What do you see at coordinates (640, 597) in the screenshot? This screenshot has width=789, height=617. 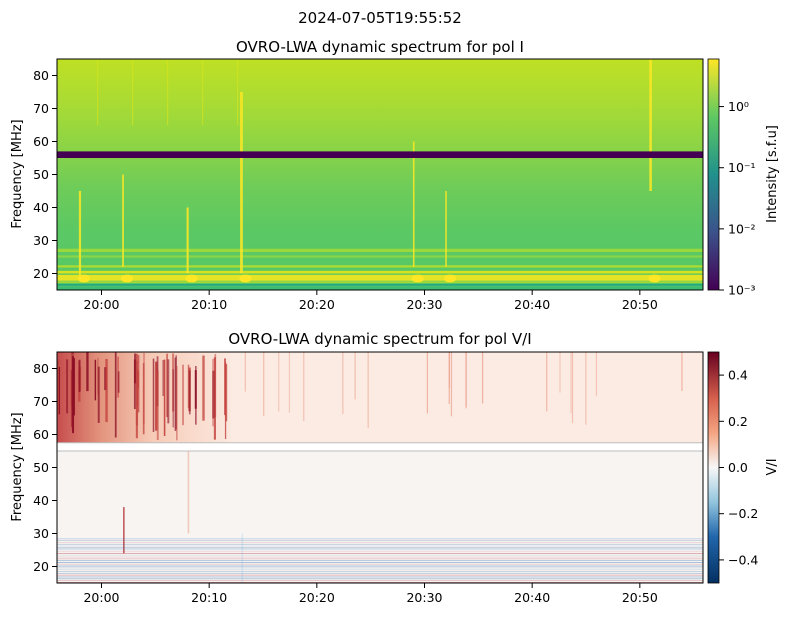 I see `x-tick-label: 20:50` at bounding box center [640, 597].